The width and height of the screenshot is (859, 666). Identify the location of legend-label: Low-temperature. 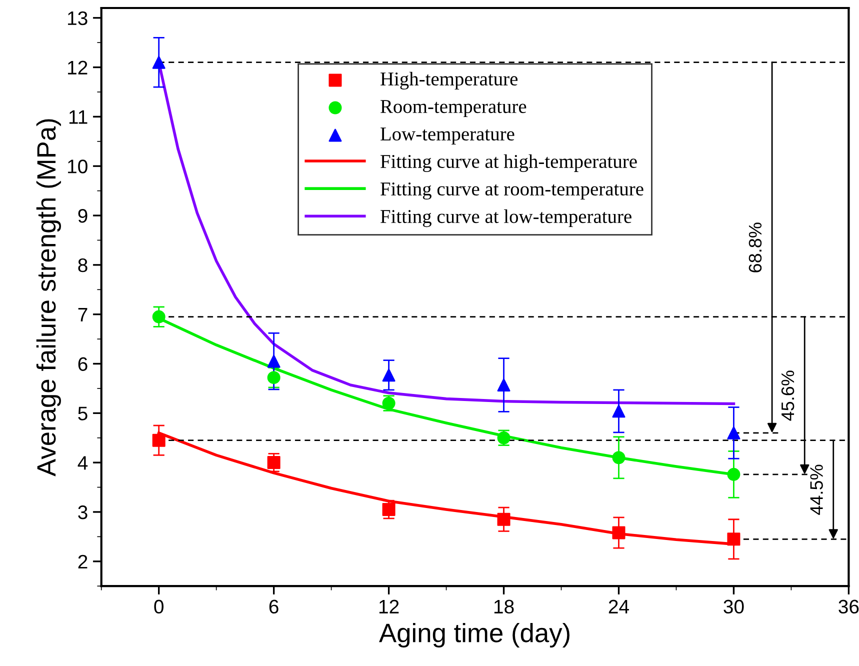
(447, 136).